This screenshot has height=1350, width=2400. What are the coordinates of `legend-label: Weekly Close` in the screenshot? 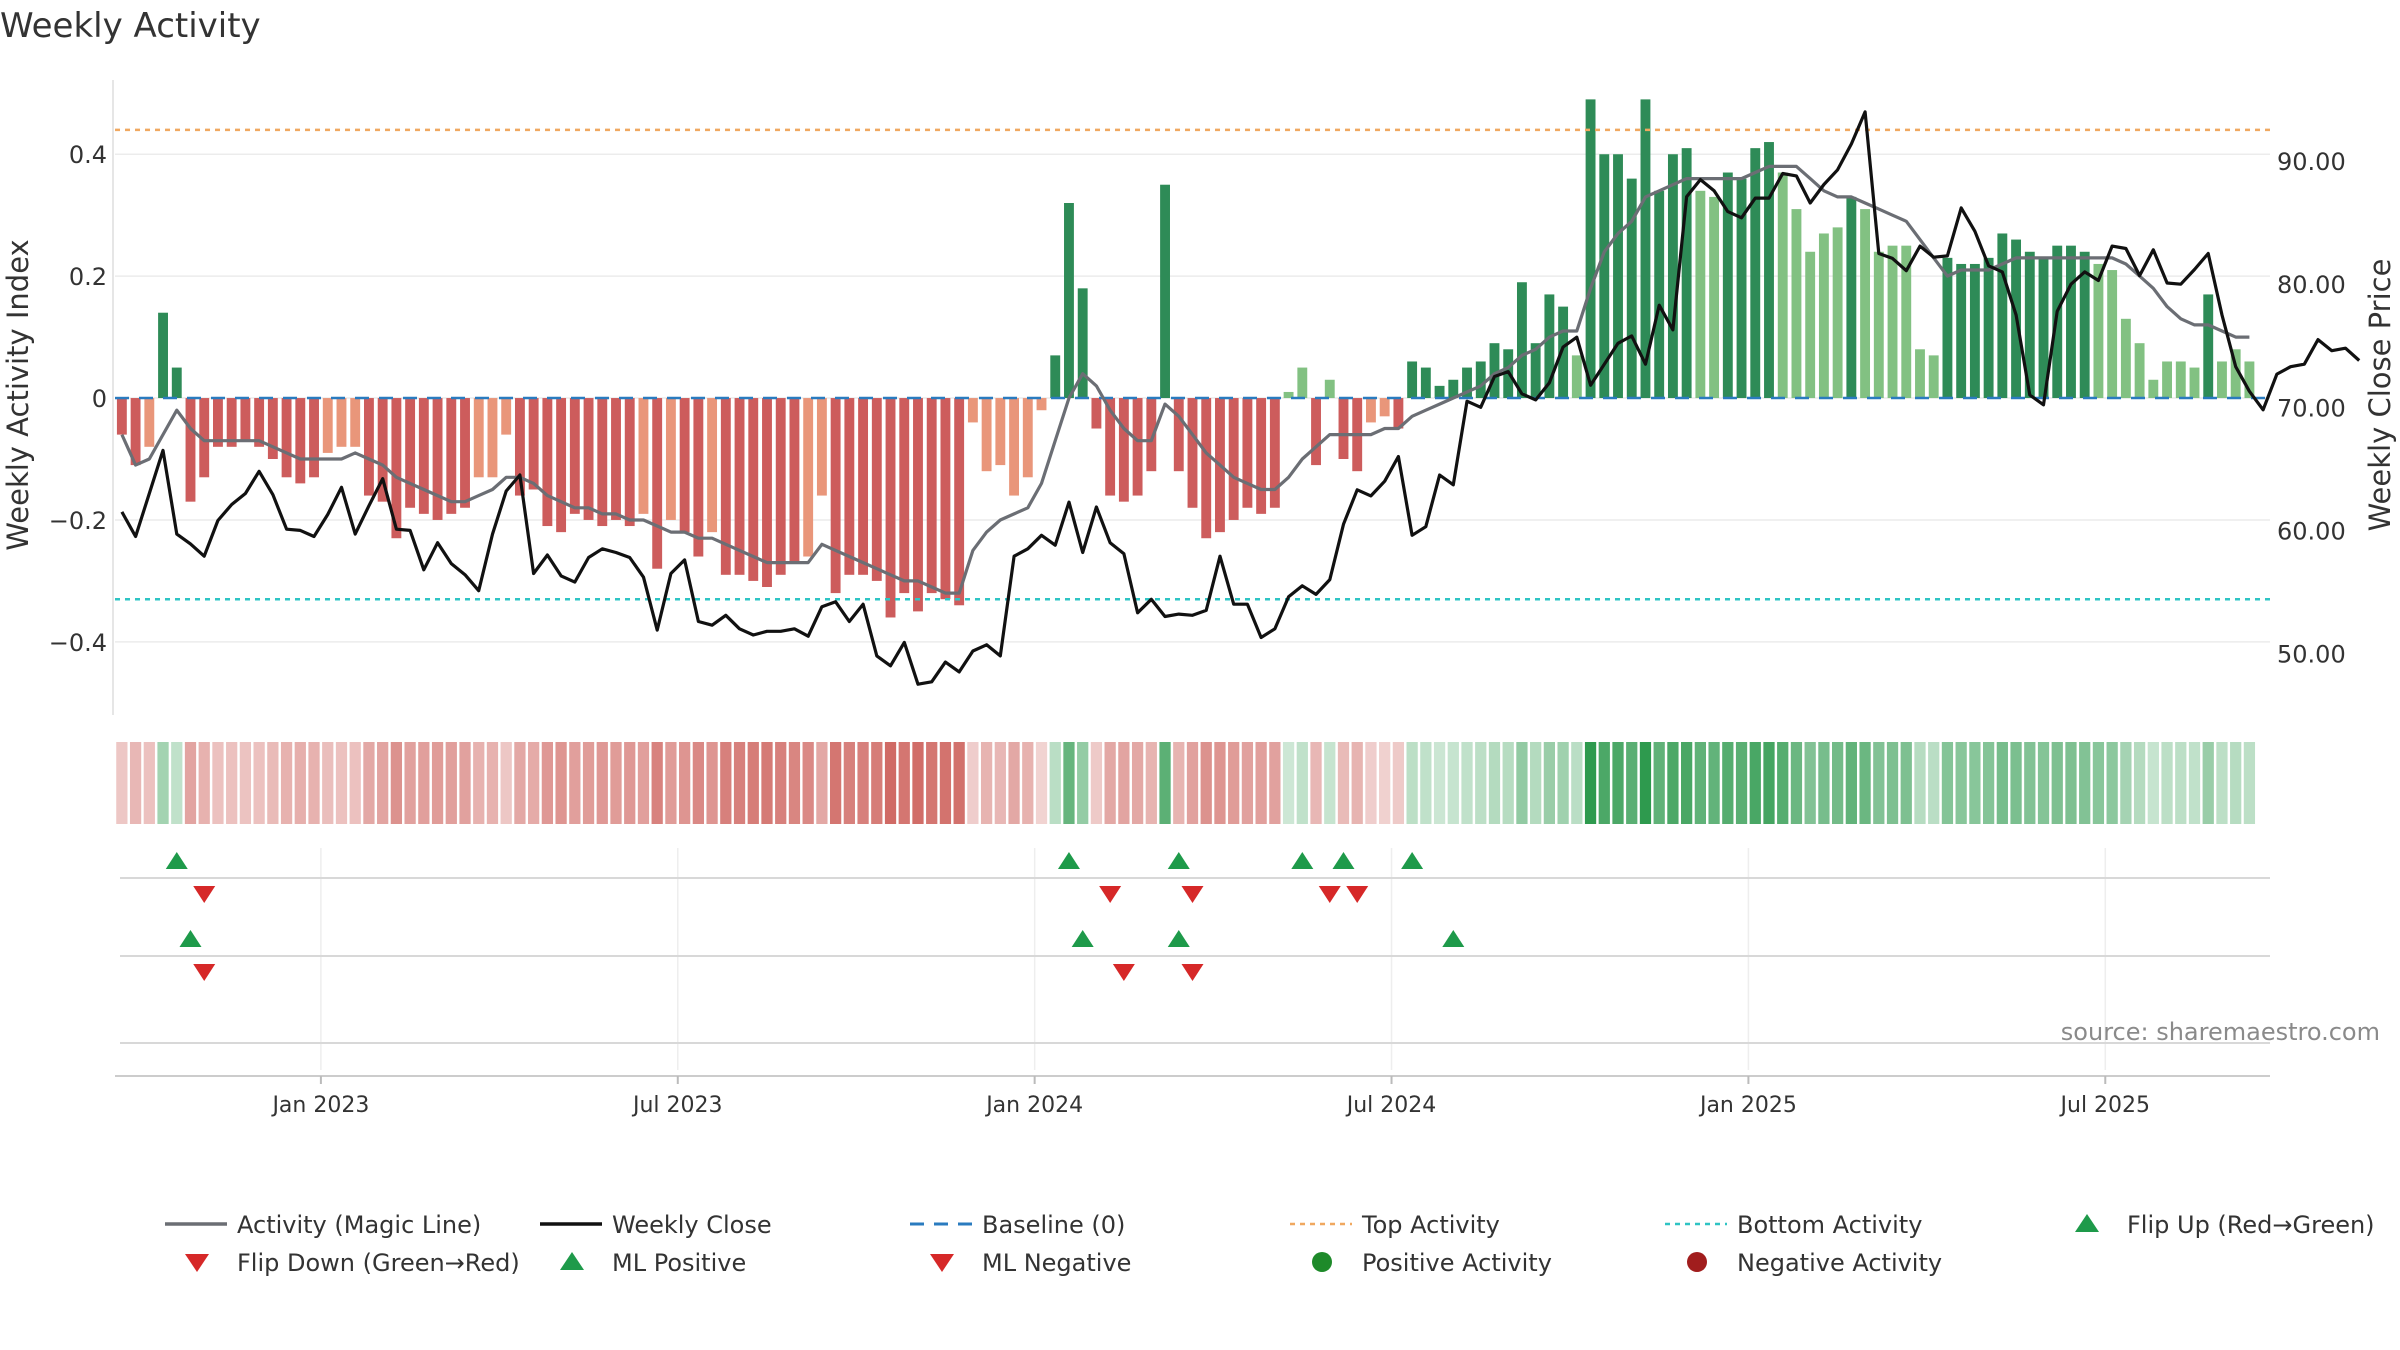 It's located at (692, 1225).